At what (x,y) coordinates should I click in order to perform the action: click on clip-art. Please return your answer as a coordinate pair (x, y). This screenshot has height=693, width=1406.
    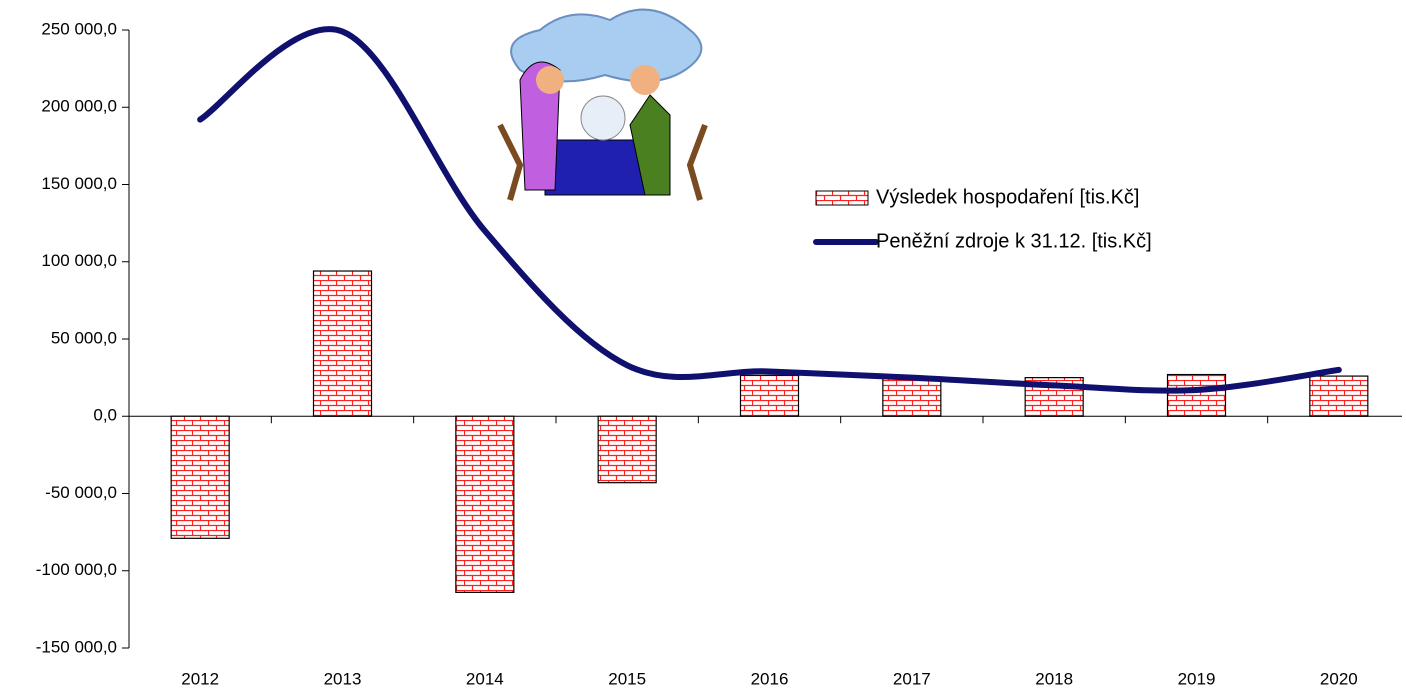
    Looking at the image, I should click on (602, 104).